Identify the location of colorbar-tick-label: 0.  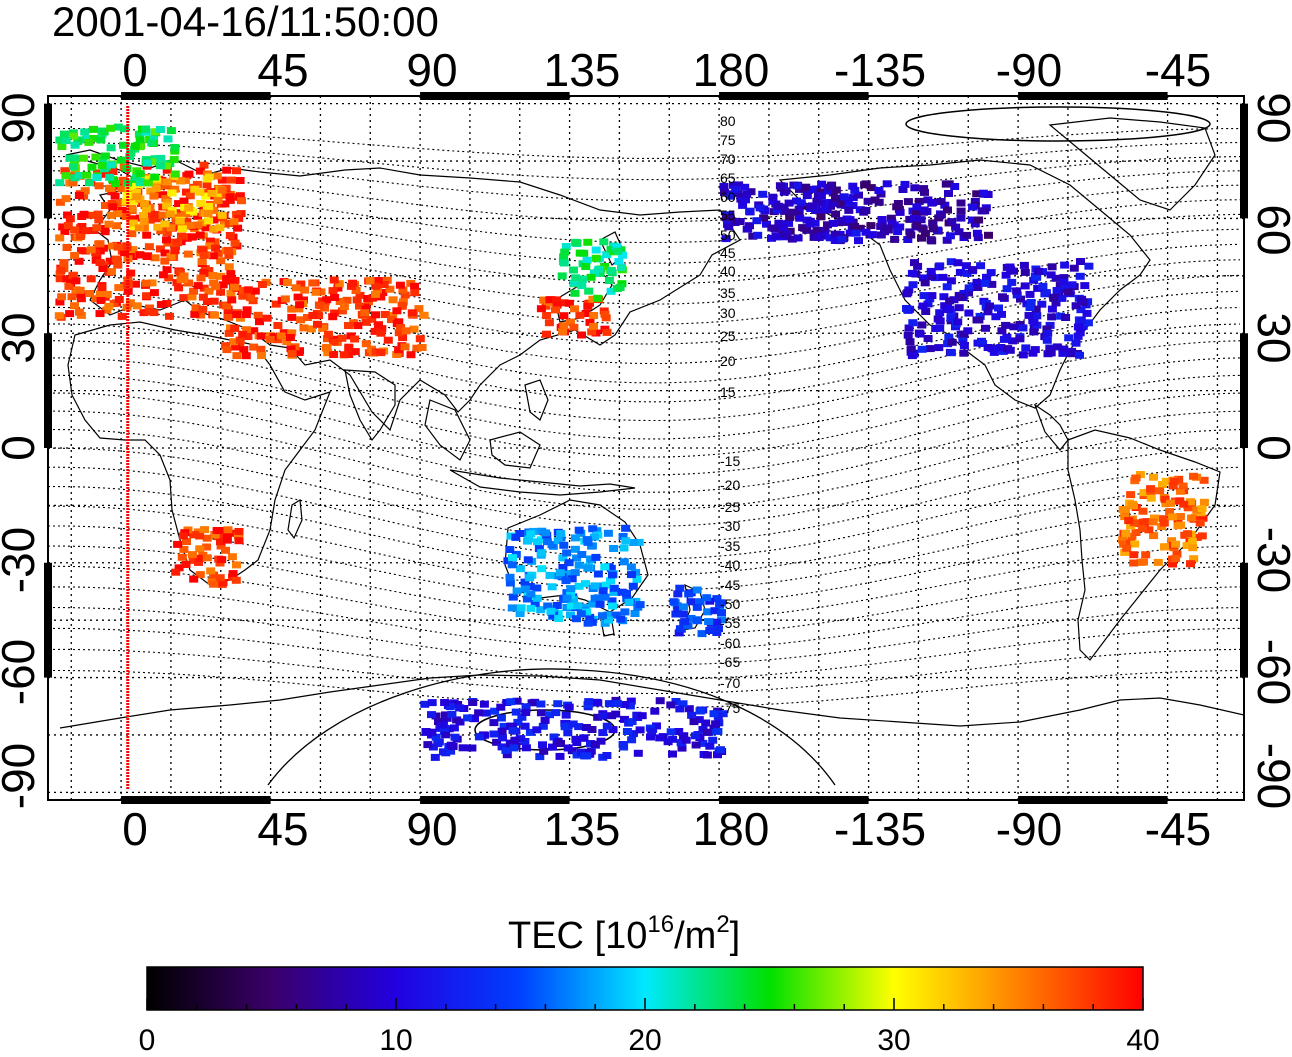
(147, 1040).